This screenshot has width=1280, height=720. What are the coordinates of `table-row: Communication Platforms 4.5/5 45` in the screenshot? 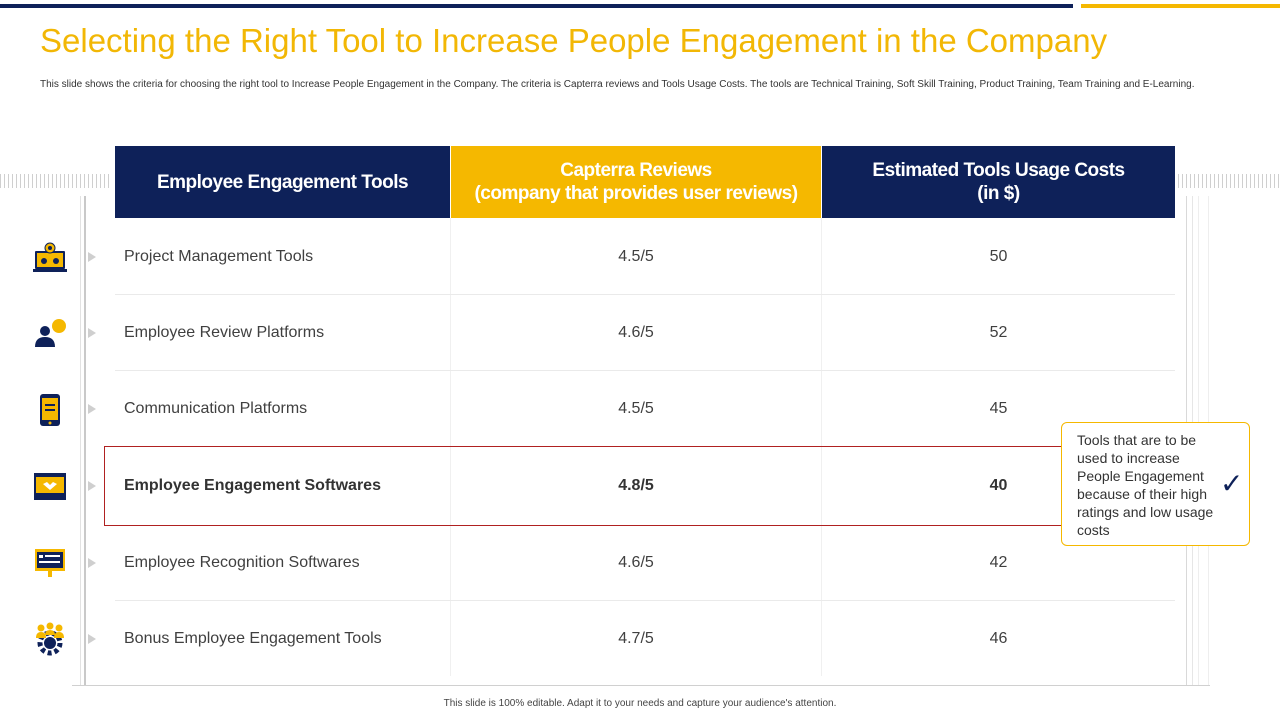 It's located at (645, 409).